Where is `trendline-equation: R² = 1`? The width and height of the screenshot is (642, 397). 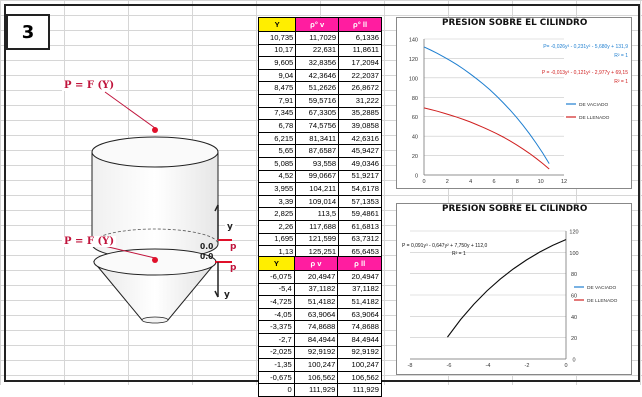
trendline-equation: R² = 1 is located at coordinates (459, 254).